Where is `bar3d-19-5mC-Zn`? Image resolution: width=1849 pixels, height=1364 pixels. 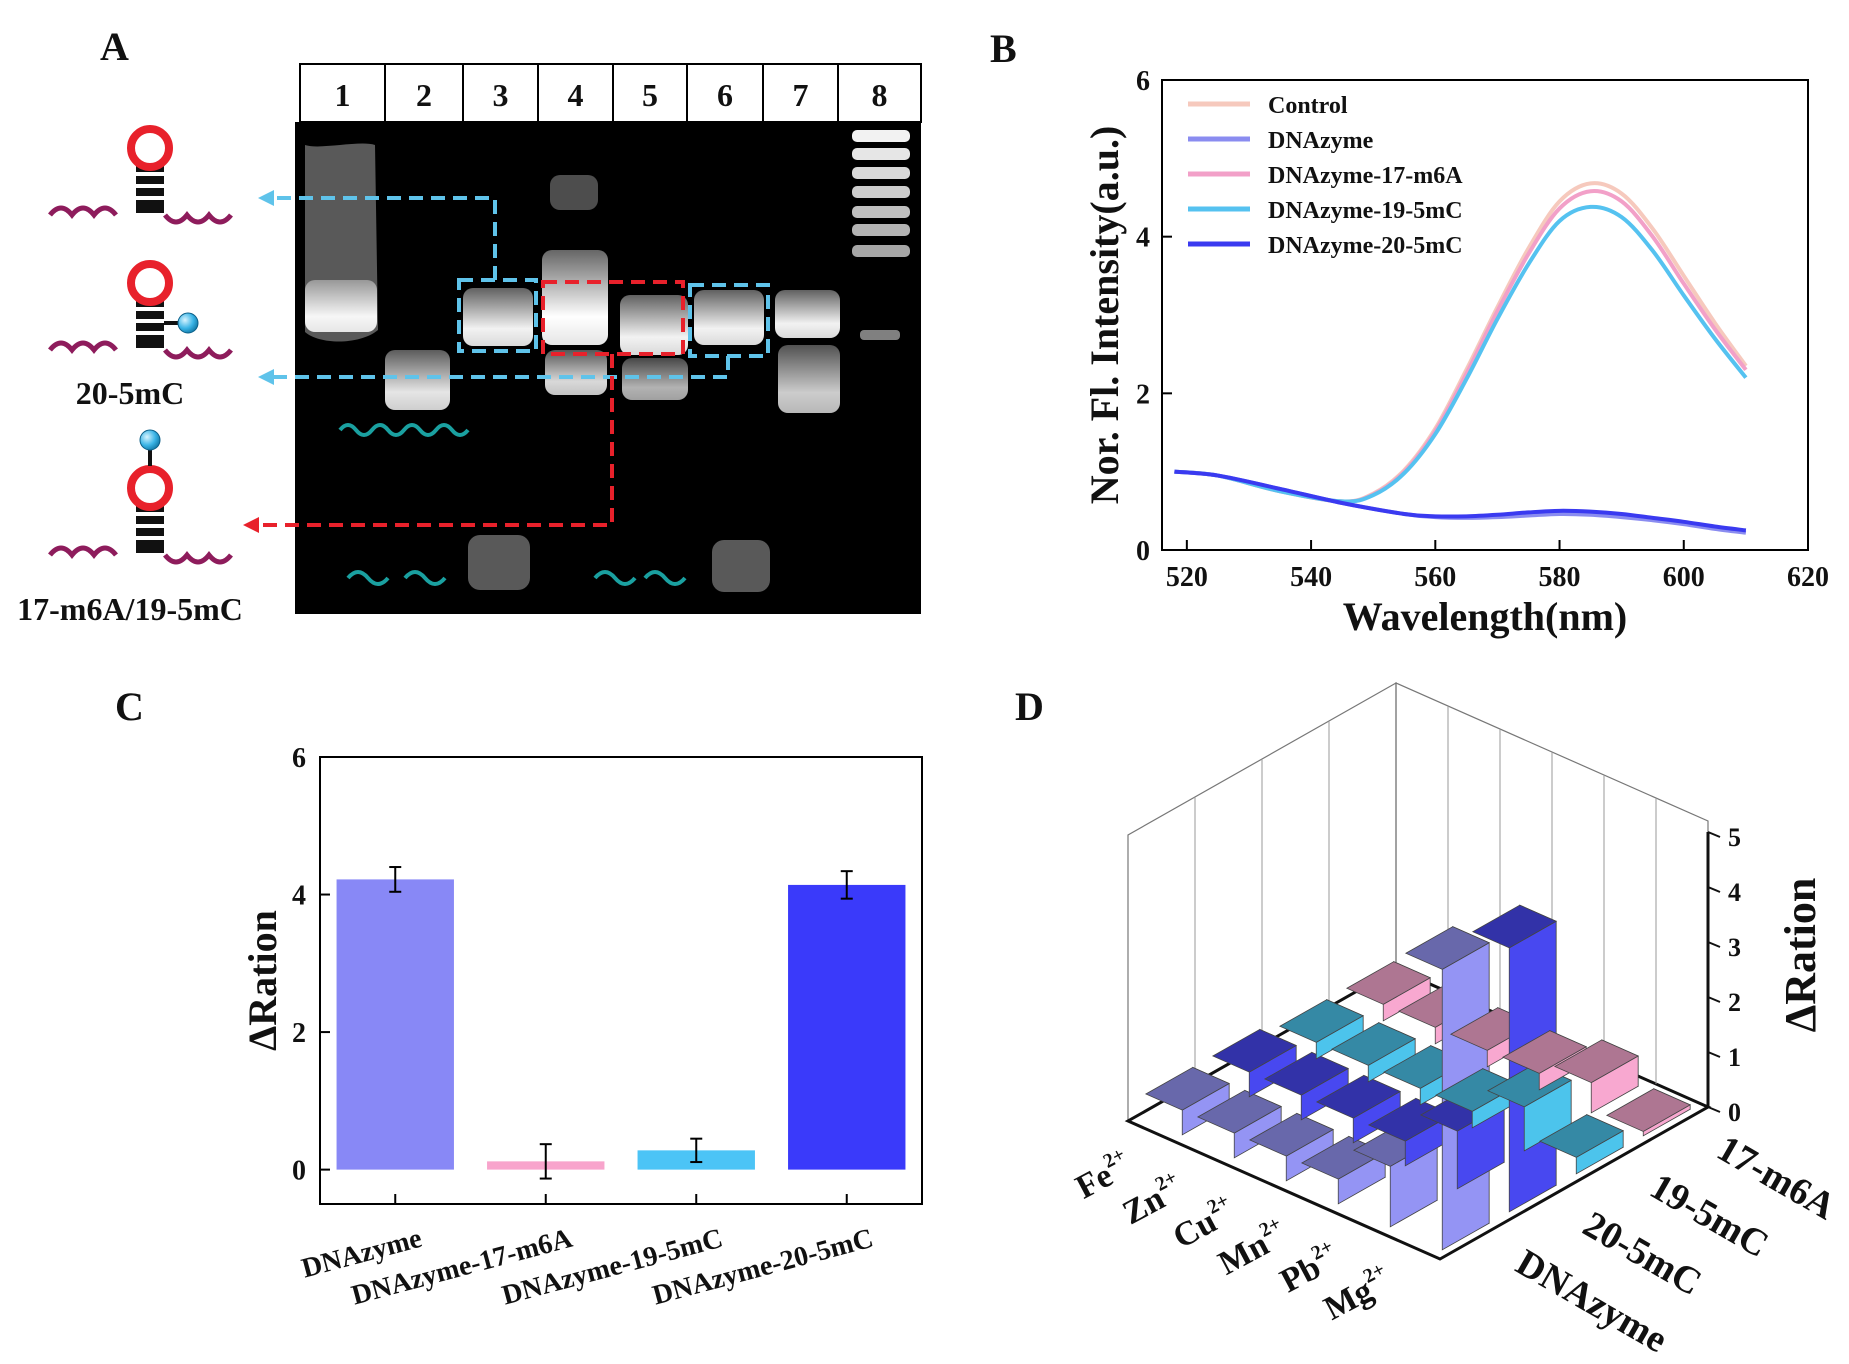 bar3d-19-5mC-Zn is located at coordinates (1373, 1052).